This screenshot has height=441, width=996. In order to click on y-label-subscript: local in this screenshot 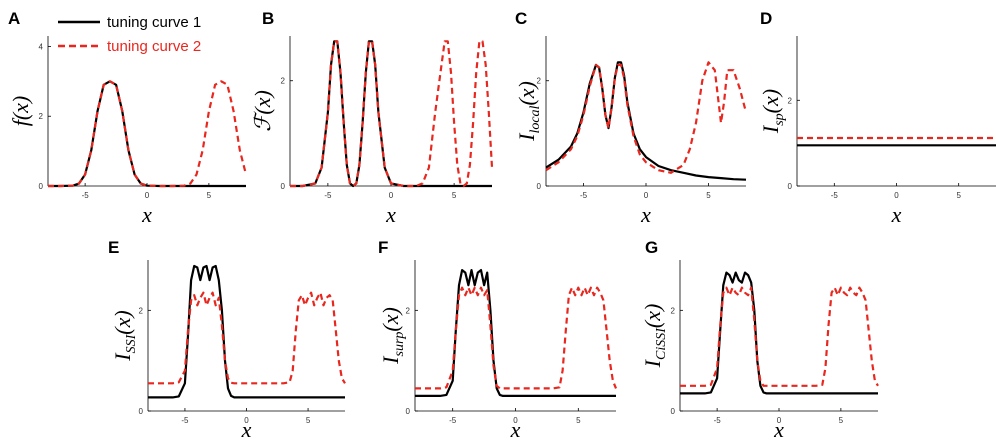, I will do `click(535, 119)`.